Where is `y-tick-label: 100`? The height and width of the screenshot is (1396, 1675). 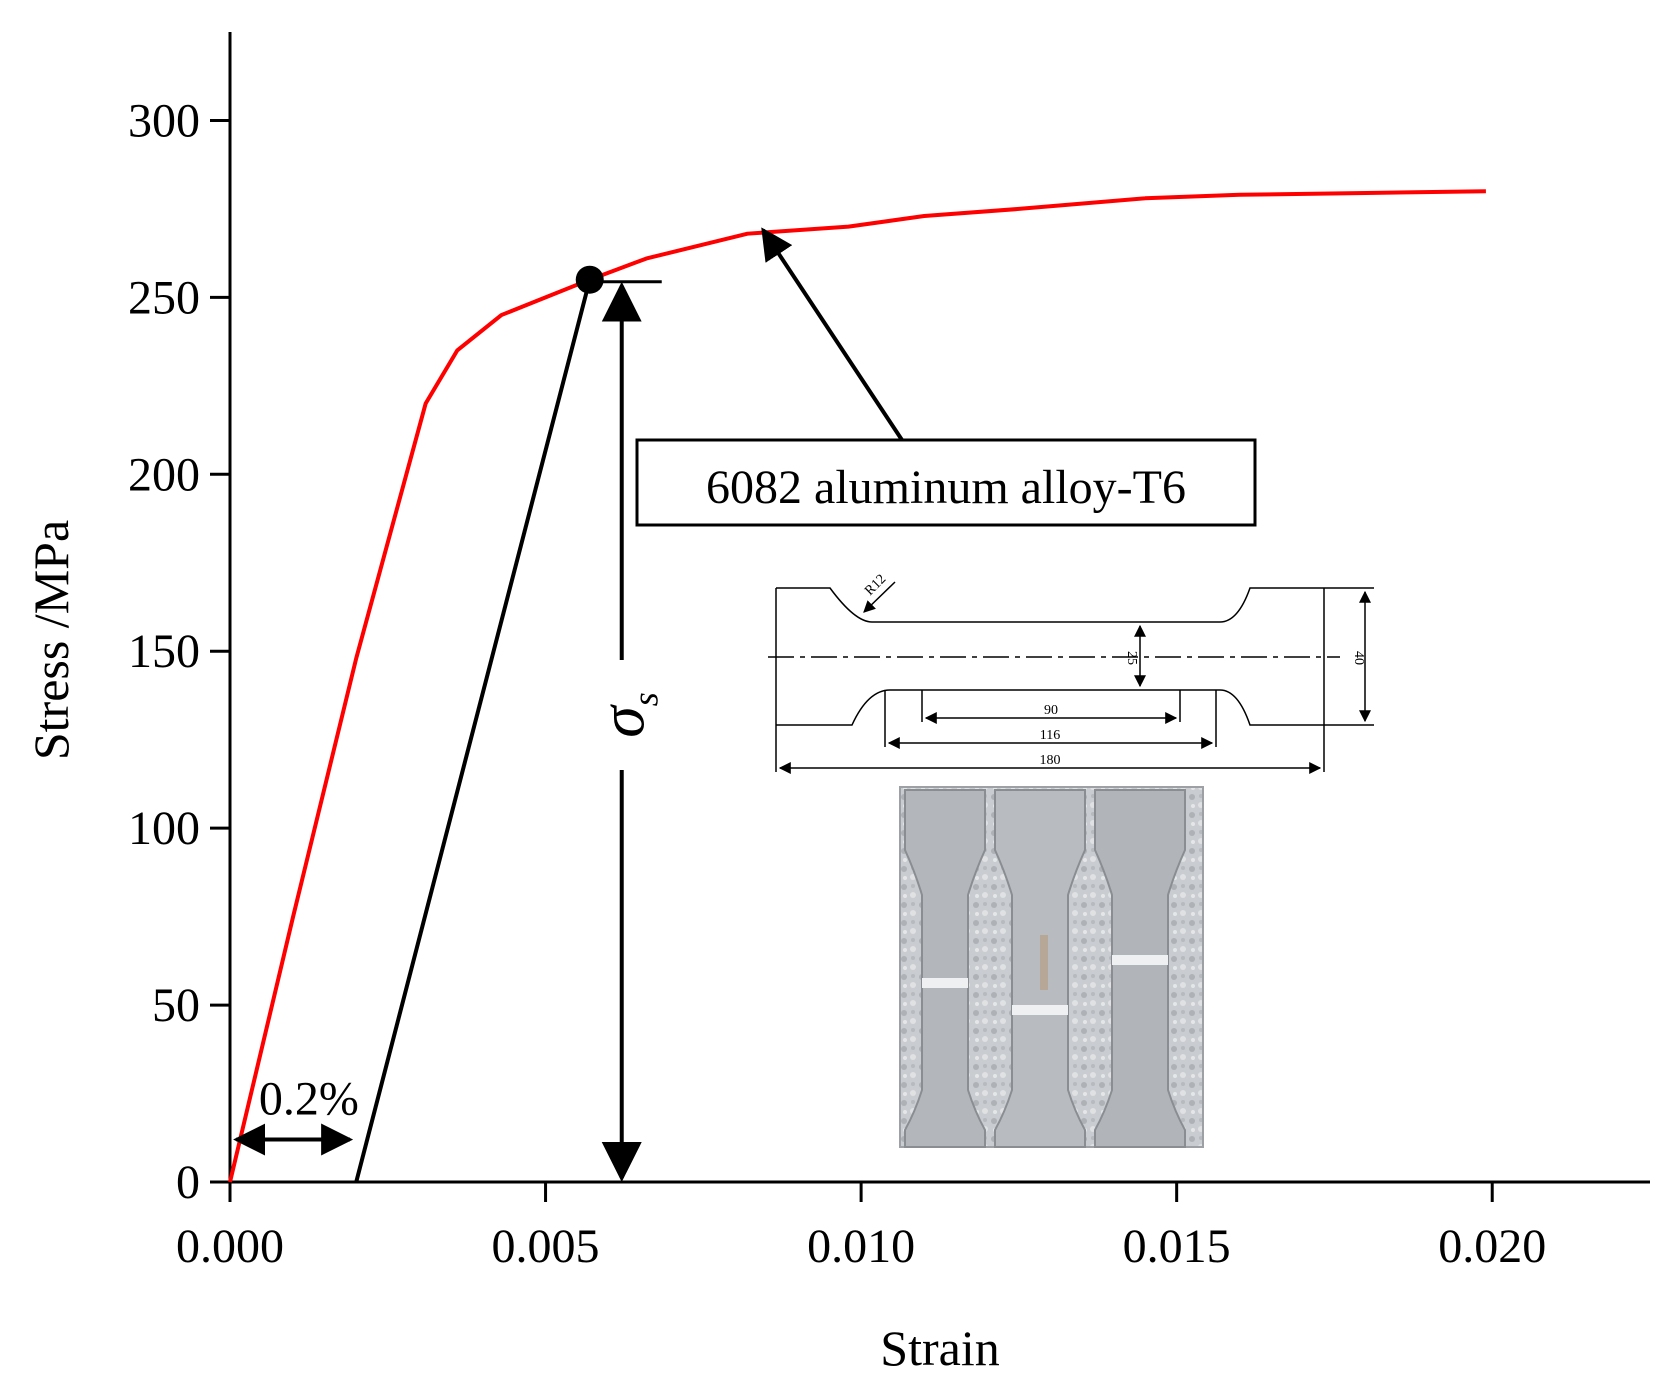 y-tick-label: 100 is located at coordinates (164, 828).